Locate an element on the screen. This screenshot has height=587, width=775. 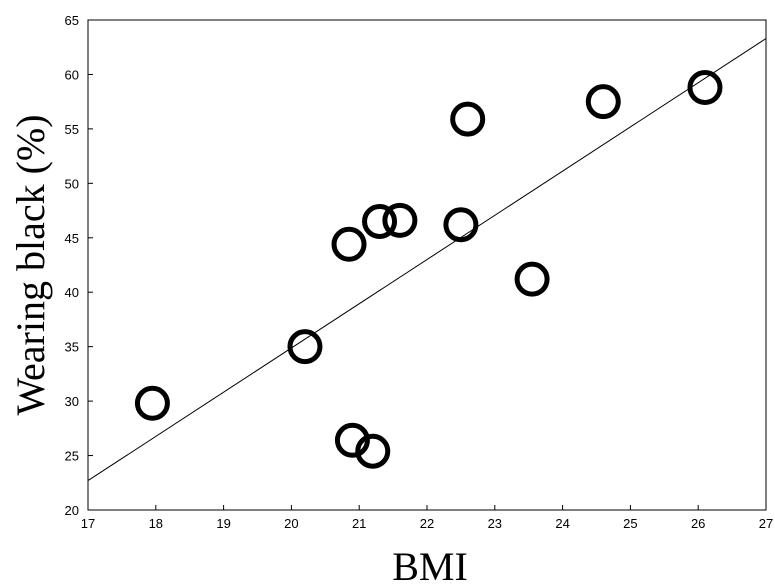
x-tick-label: 19 is located at coordinates (223, 523).